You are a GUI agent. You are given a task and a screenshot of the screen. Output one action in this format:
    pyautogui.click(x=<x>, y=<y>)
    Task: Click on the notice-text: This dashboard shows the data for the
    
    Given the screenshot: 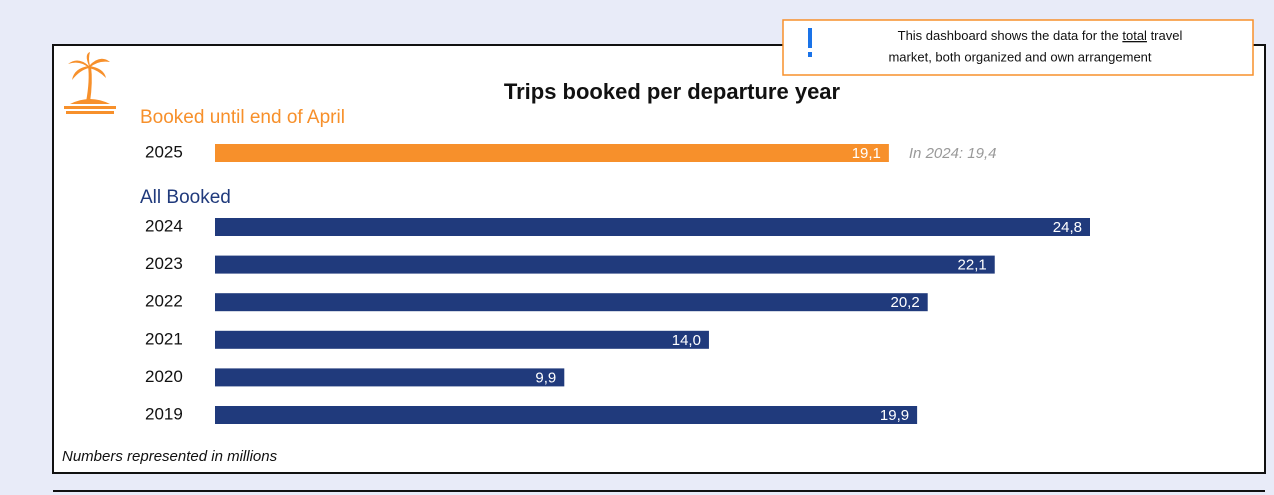 What is the action you would take?
    pyautogui.click(x=1010, y=35)
    